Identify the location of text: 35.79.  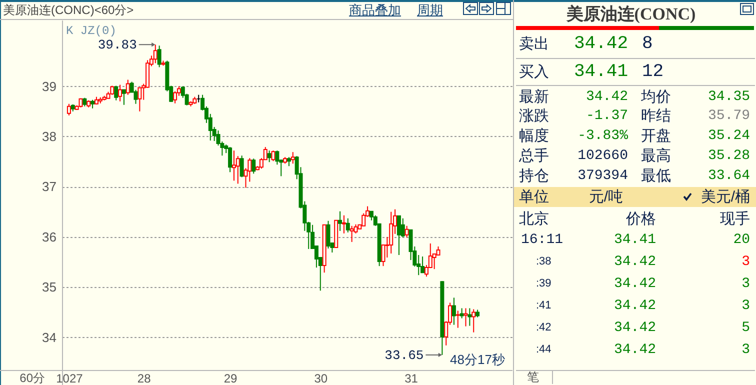
(729, 116).